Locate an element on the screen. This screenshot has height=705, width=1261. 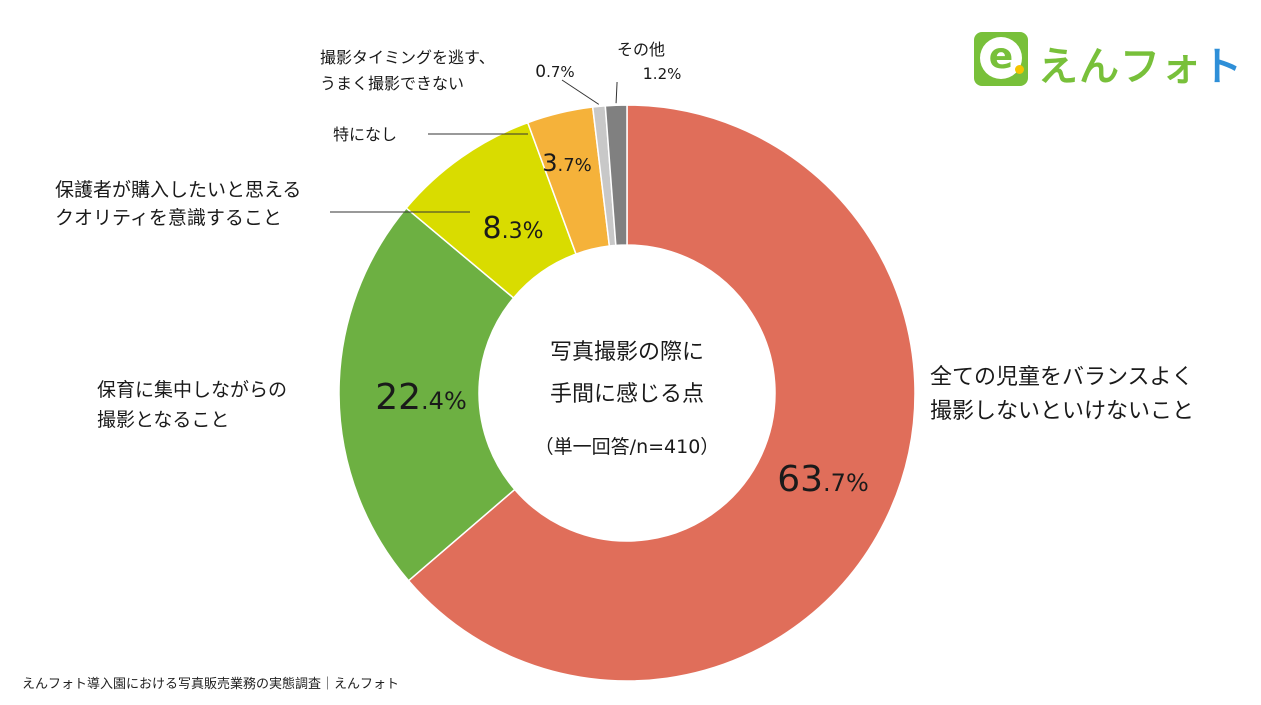
center-title-line-2: 手間に感じる点 is located at coordinates (627, 394).